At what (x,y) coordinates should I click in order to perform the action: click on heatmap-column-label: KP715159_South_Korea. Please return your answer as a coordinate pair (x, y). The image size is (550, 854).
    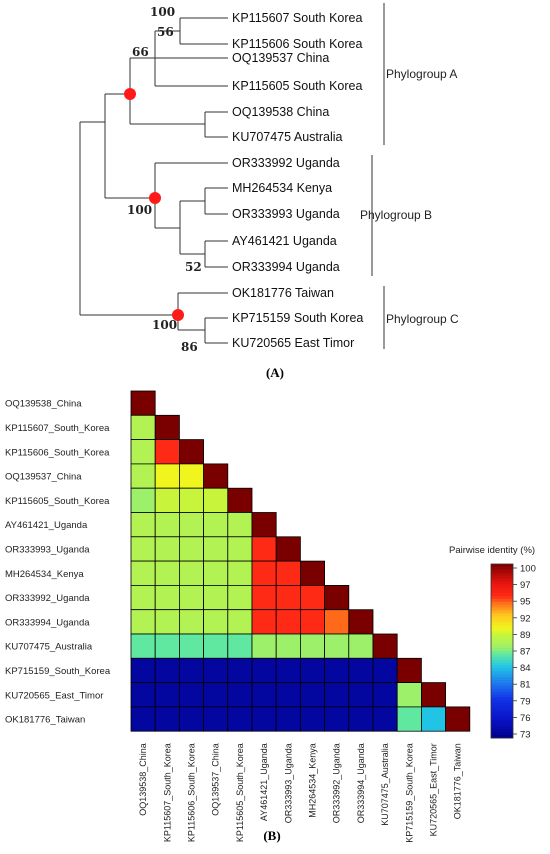
    Looking at the image, I should click on (409, 793).